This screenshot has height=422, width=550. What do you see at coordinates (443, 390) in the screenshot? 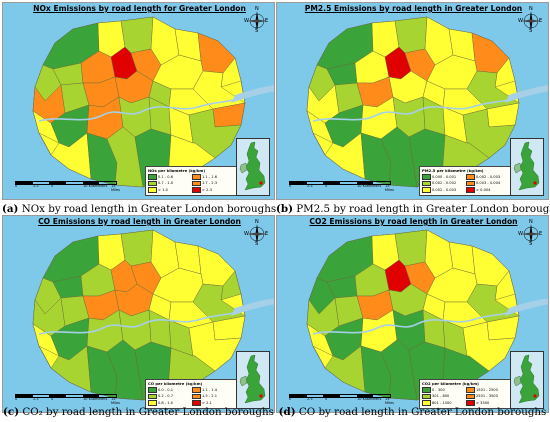
I see `legend-item: 0 - 300` at bounding box center [443, 390].